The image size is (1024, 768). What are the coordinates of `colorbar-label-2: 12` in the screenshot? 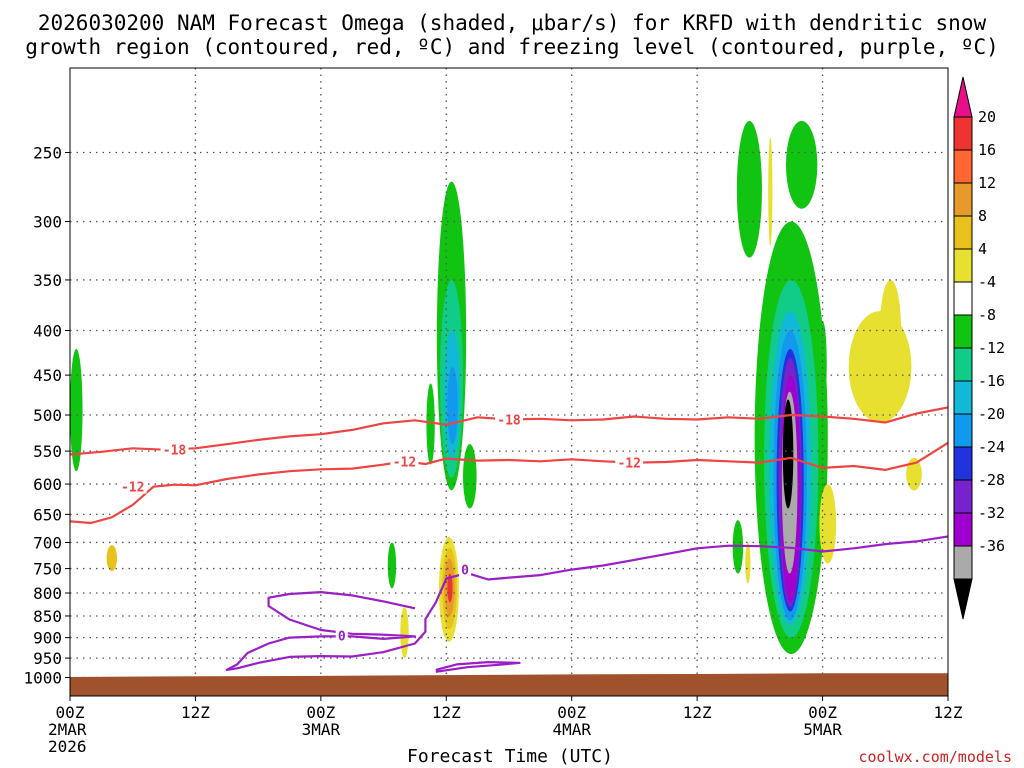 It's located at (987, 183).